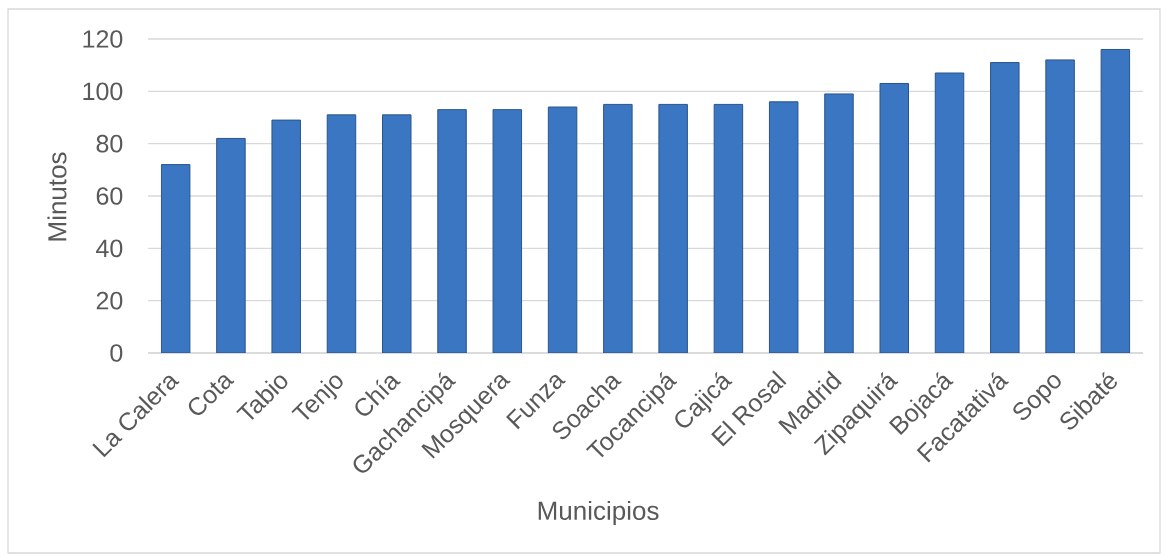 This screenshot has width=1171, height=556. Describe the element at coordinates (109, 196) in the screenshot. I see `y-tick-label: 60` at that location.